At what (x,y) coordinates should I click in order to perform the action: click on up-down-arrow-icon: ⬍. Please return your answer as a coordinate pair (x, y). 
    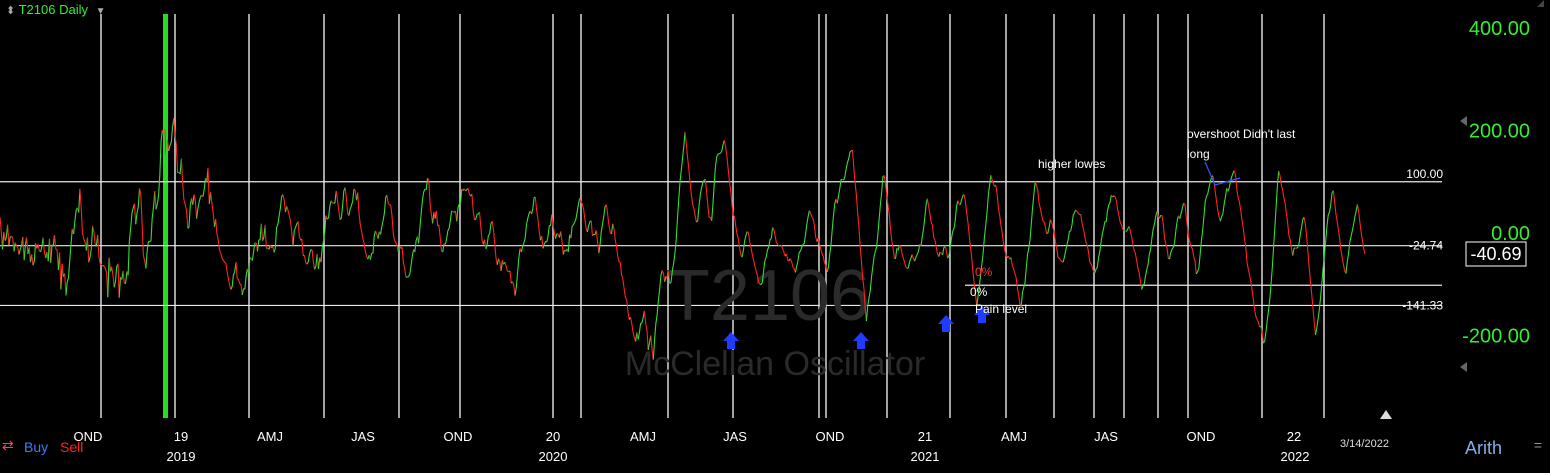
    Looking at the image, I should click on (11, 11).